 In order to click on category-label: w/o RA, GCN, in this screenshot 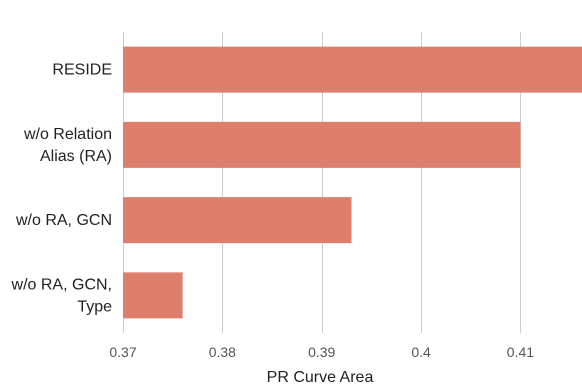, I will do `click(61, 284)`.